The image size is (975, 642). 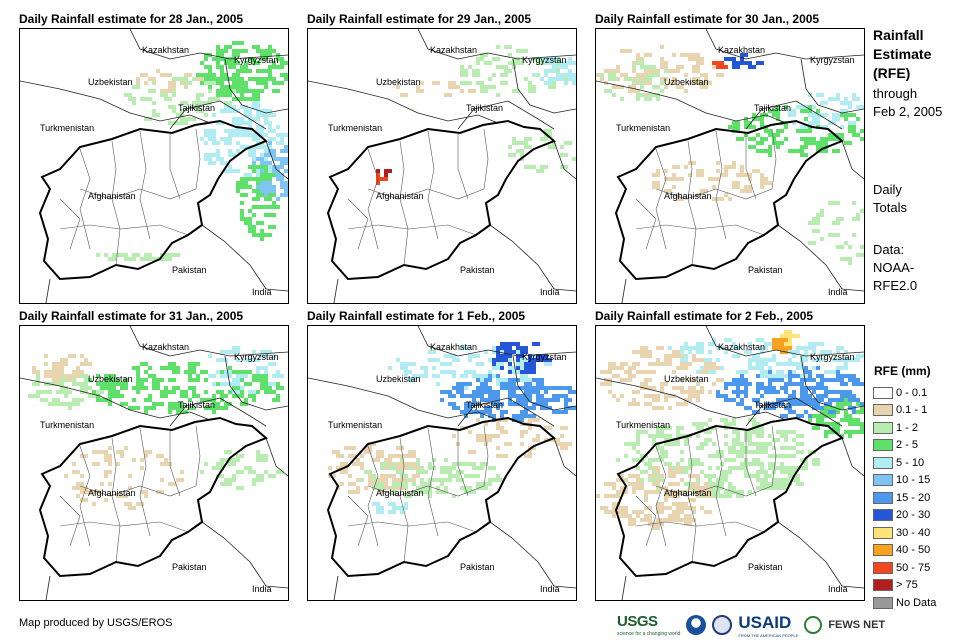 What do you see at coordinates (904, 516) in the screenshot?
I see `legend-item: 20 - 30` at bounding box center [904, 516].